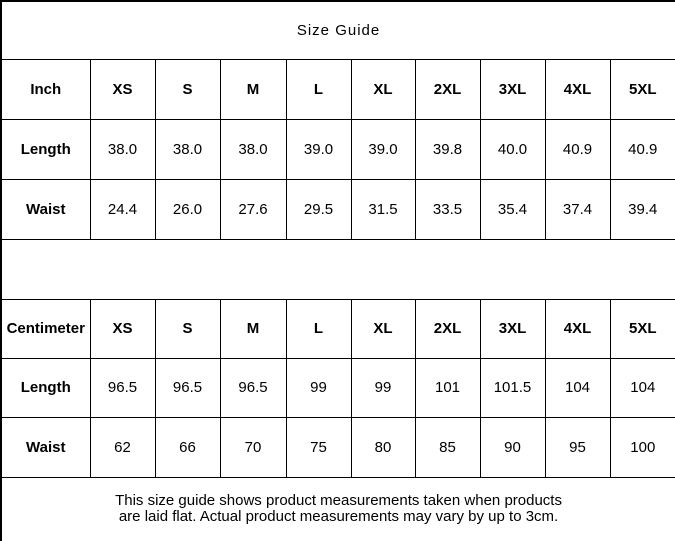 The image size is (675, 541). What do you see at coordinates (447, 447) in the screenshot?
I see `measurement-cell: 85` at bounding box center [447, 447].